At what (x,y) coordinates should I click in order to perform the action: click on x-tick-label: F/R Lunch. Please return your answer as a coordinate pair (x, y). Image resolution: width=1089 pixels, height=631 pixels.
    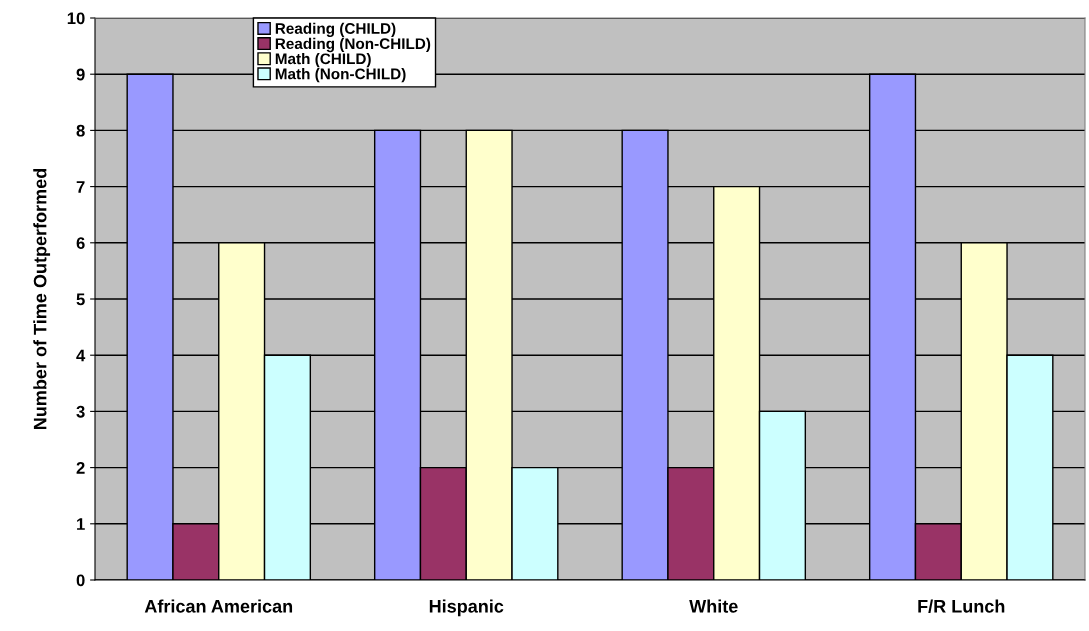
    Looking at the image, I should click on (961, 606).